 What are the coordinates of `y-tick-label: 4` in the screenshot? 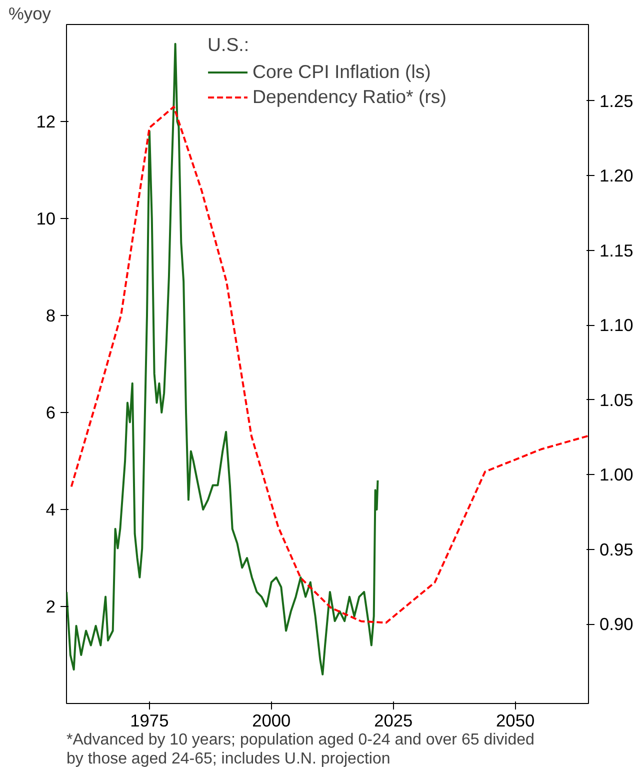 It's located at (51, 510).